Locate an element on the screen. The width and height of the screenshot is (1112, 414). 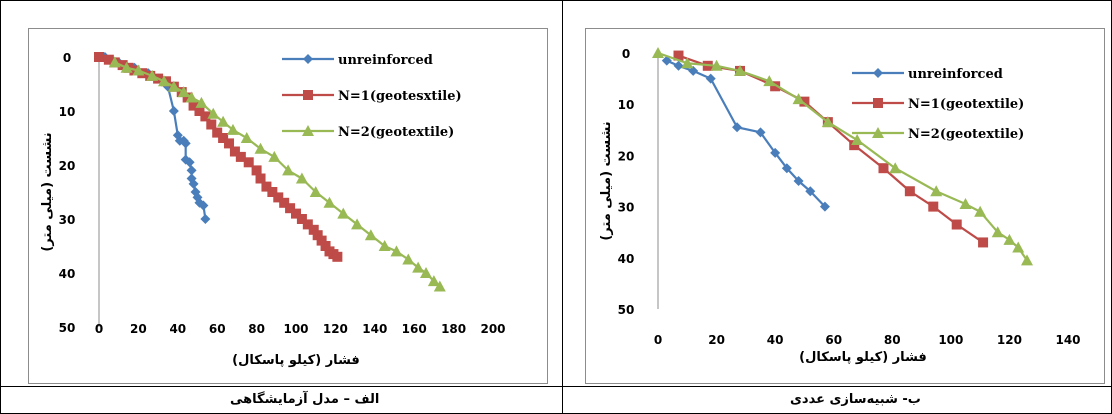
y-tick-label-right-4: 40 is located at coordinates (626, 259).